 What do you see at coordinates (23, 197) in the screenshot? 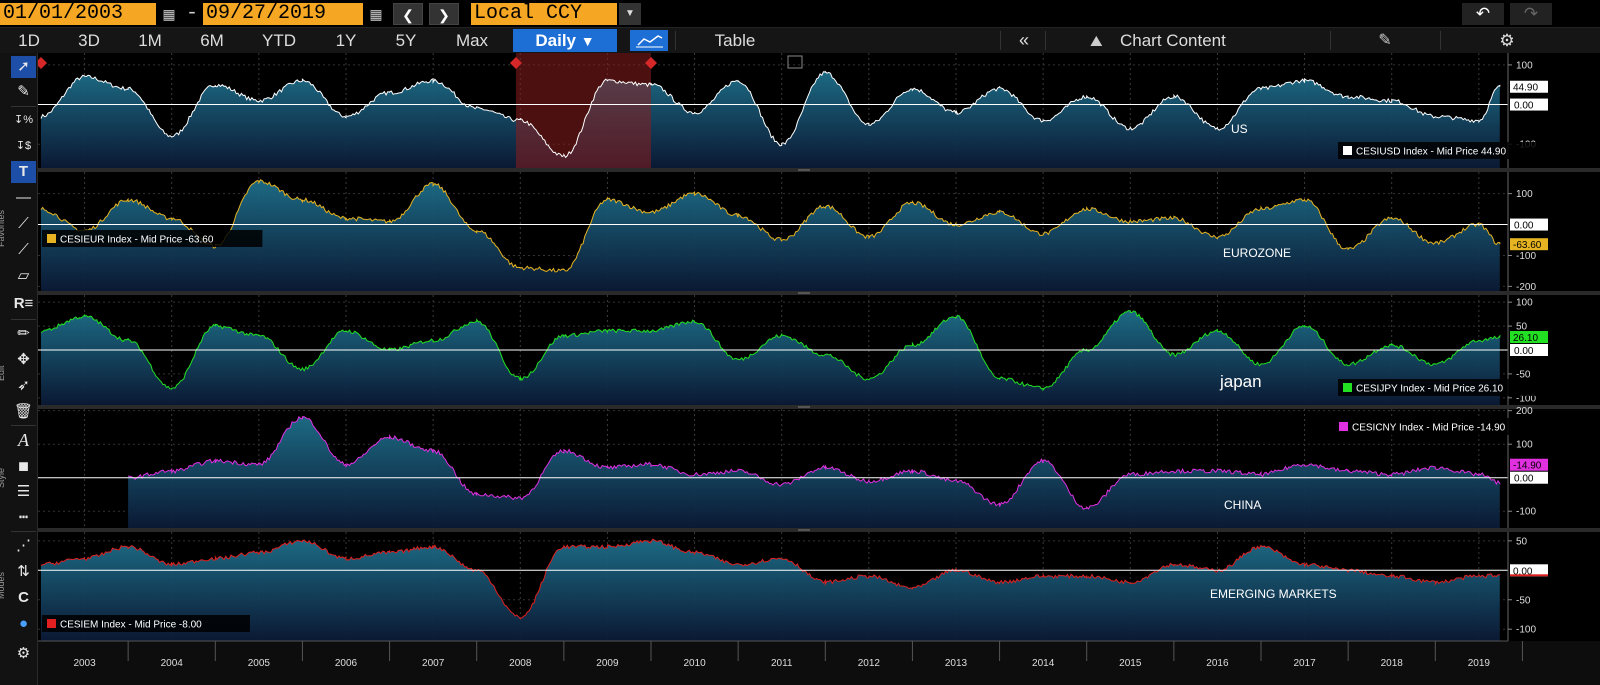
I see `horizontal-line-icon: —` at bounding box center [23, 197].